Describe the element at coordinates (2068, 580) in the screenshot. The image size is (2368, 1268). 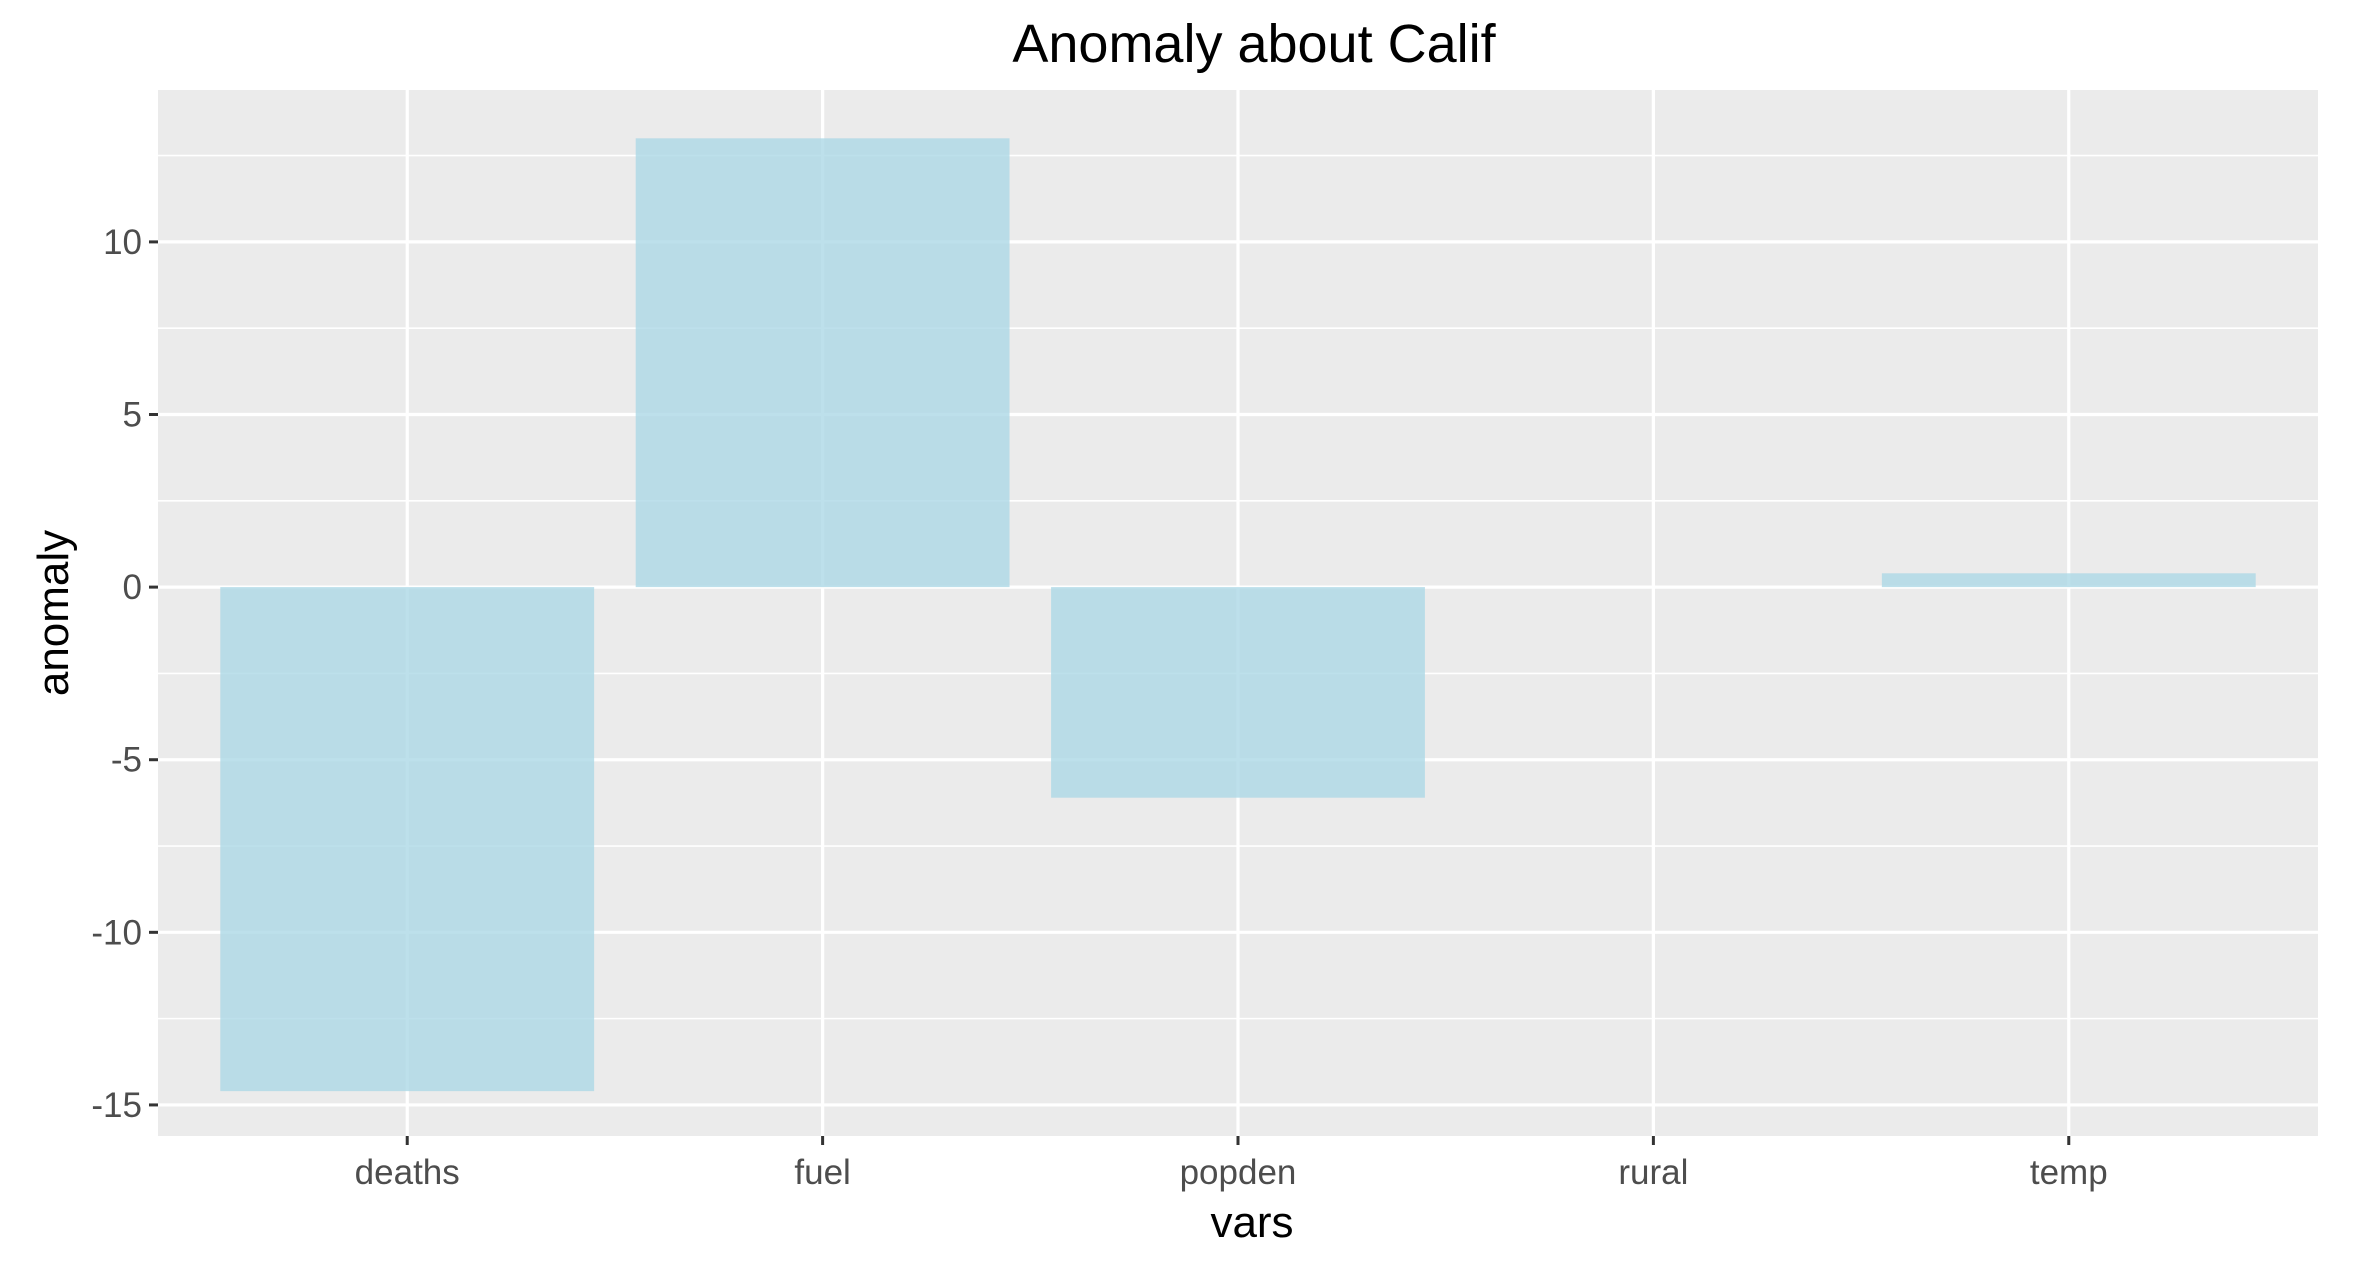
I see `bar-temp` at that location.